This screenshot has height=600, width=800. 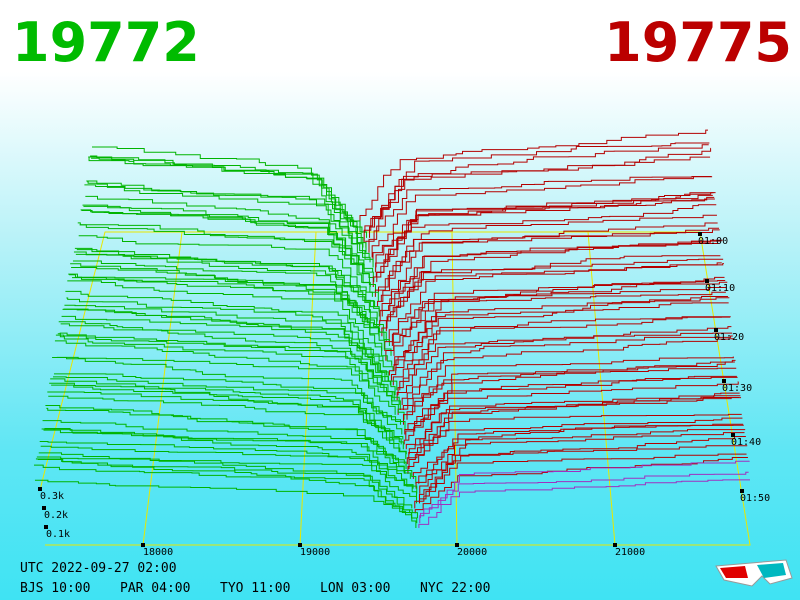 I want to click on bid-price: 19772, so click(x=106, y=42).